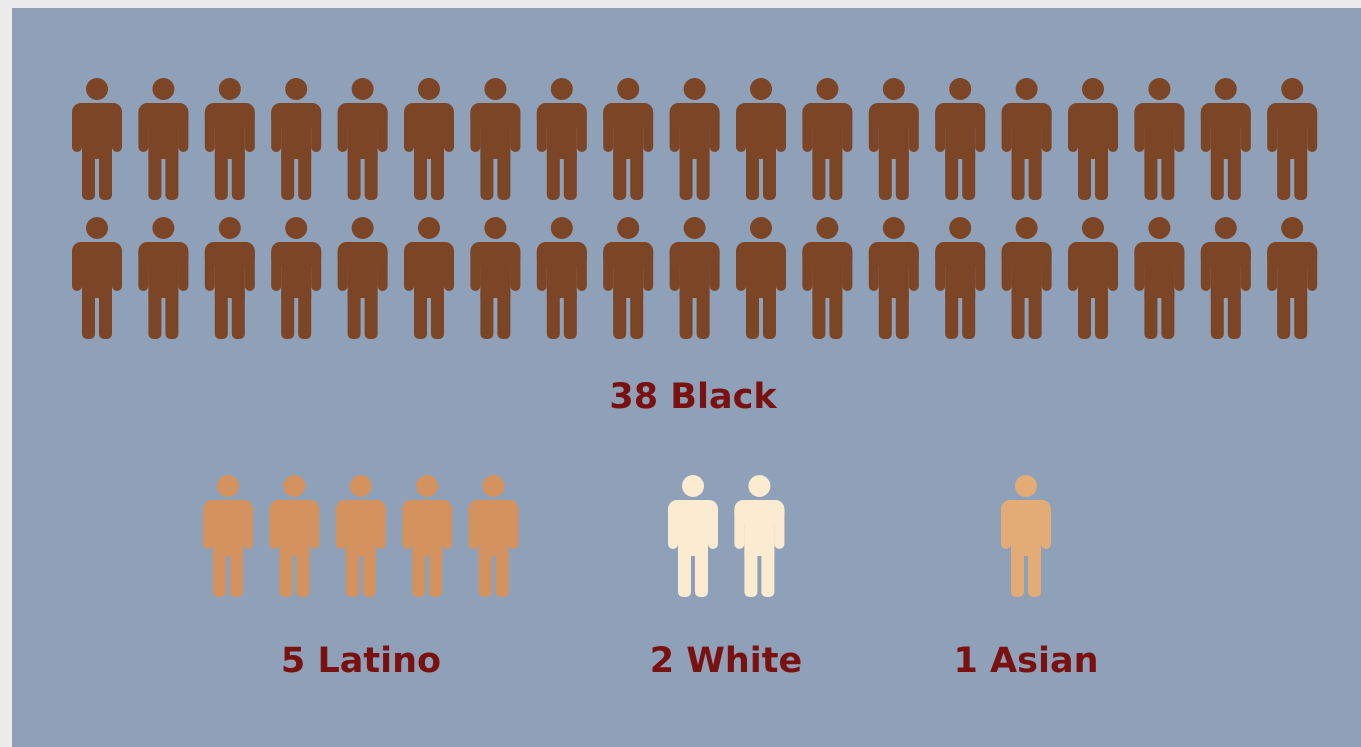 The height and width of the screenshot is (747, 1361). Describe the element at coordinates (361, 661) in the screenshot. I see `group-label: 5 Latino` at that location.